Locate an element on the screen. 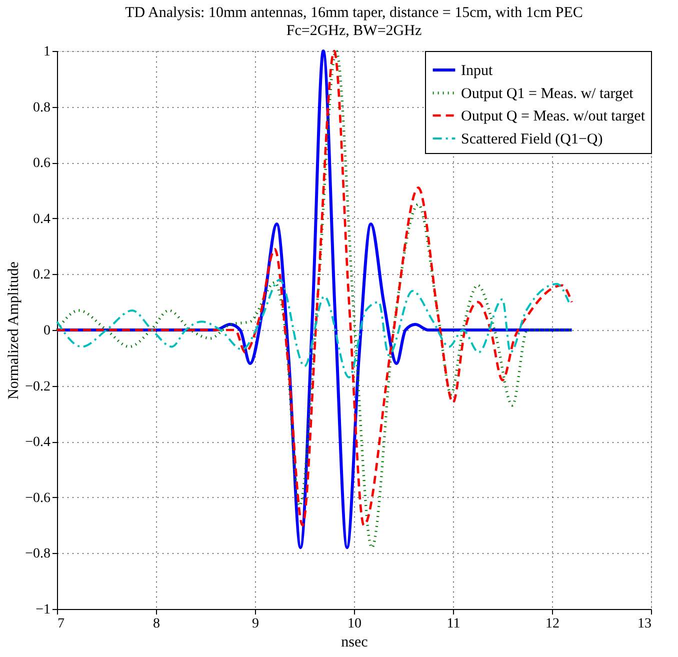  chart-subtitle: Fc=2GHz, BW=2GHz is located at coordinates (354, 31).